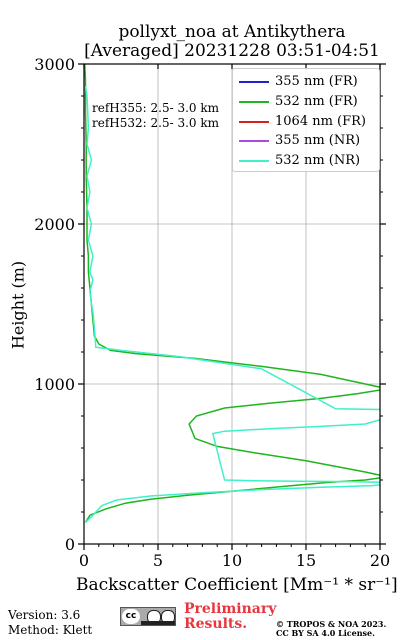 The image size is (400, 640). I want to click on x-axis-label: Backscatter Coefficient [Mm⁻¹ * sr⁻¹], so click(237, 585).